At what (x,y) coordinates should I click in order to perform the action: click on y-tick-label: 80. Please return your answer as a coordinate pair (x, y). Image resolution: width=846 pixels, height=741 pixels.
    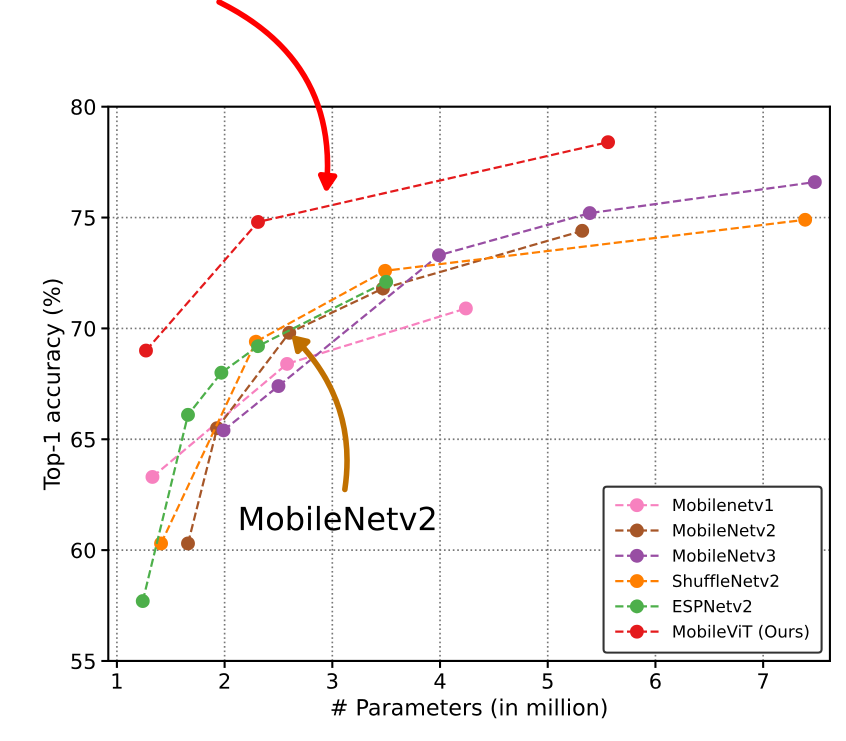
    Looking at the image, I should click on (83, 107).